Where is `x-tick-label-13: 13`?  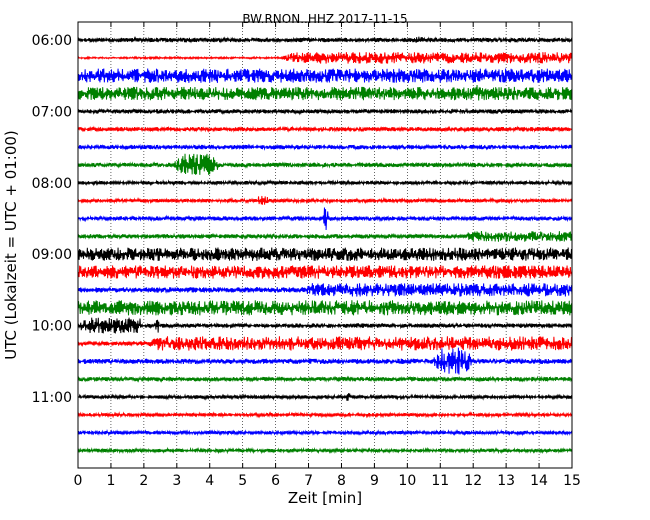 x-tick-label-13: 13 is located at coordinates (506, 481).